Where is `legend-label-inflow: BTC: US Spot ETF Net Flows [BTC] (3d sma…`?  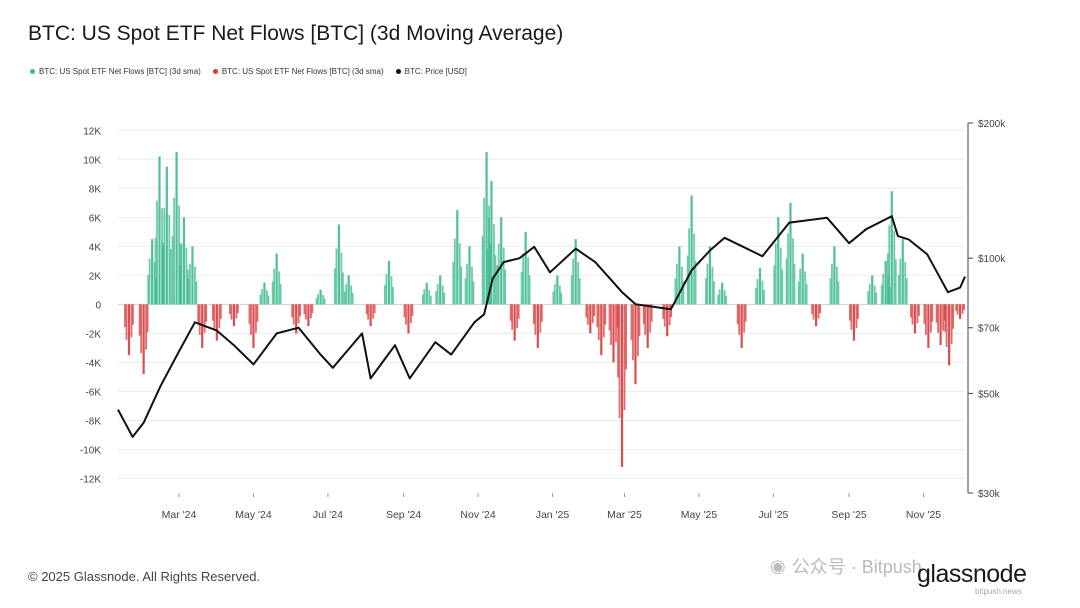 legend-label-inflow: BTC: US Spot ETF Net Flows [BTC] (3d sma… is located at coordinates (120, 71).